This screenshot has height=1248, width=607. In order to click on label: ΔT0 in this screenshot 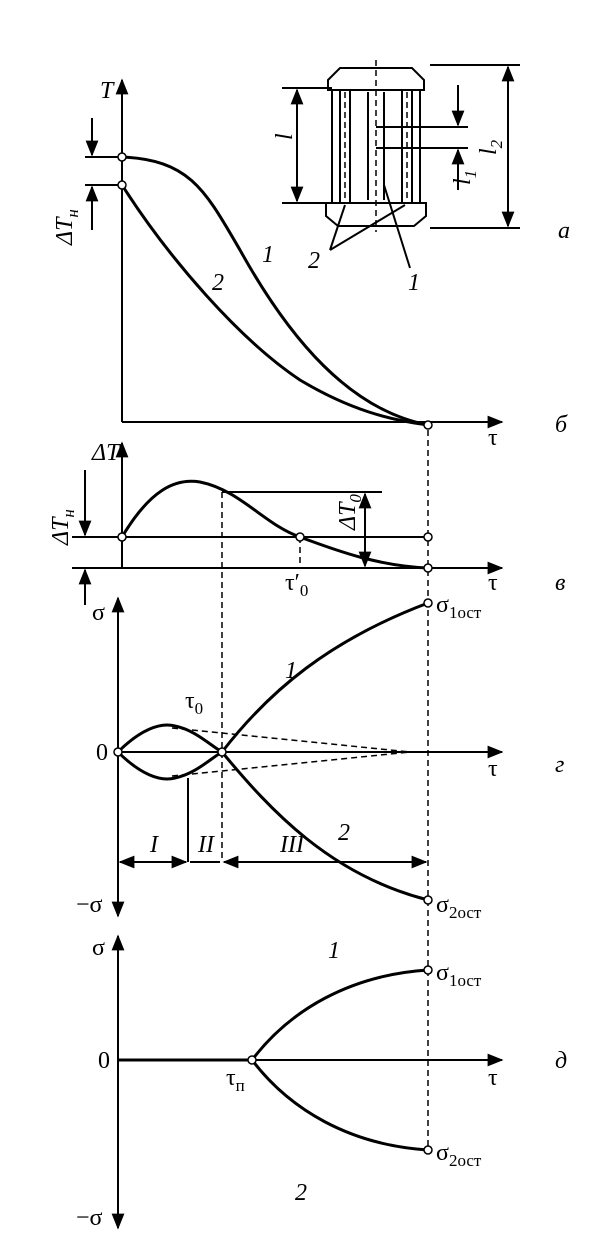, I will do `click(350, 512)`.